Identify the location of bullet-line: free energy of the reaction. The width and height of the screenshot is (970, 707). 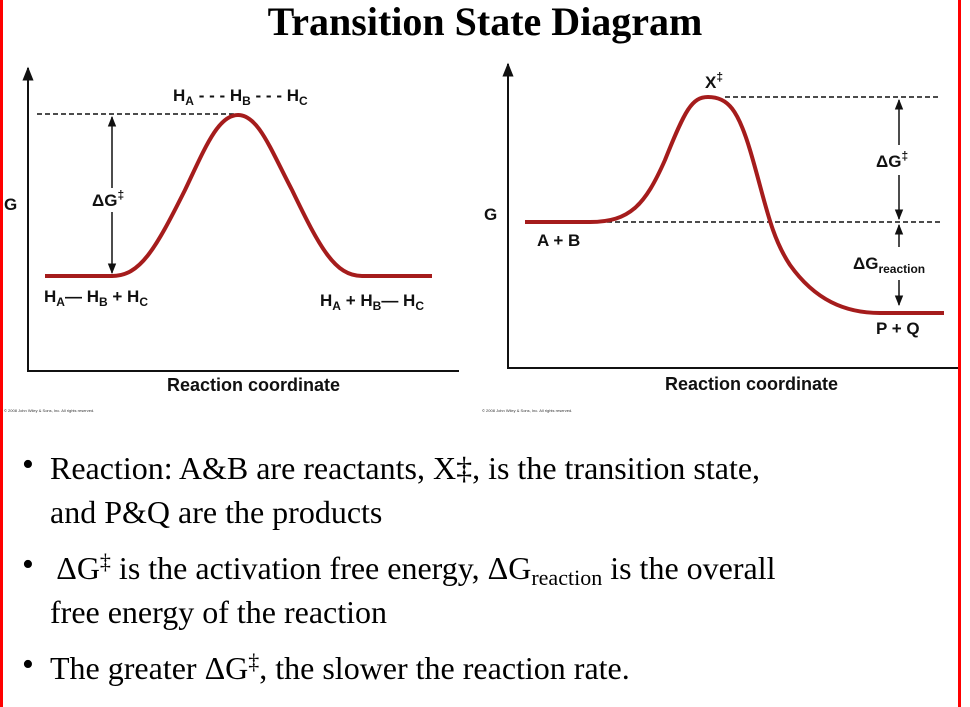
(218, 612).